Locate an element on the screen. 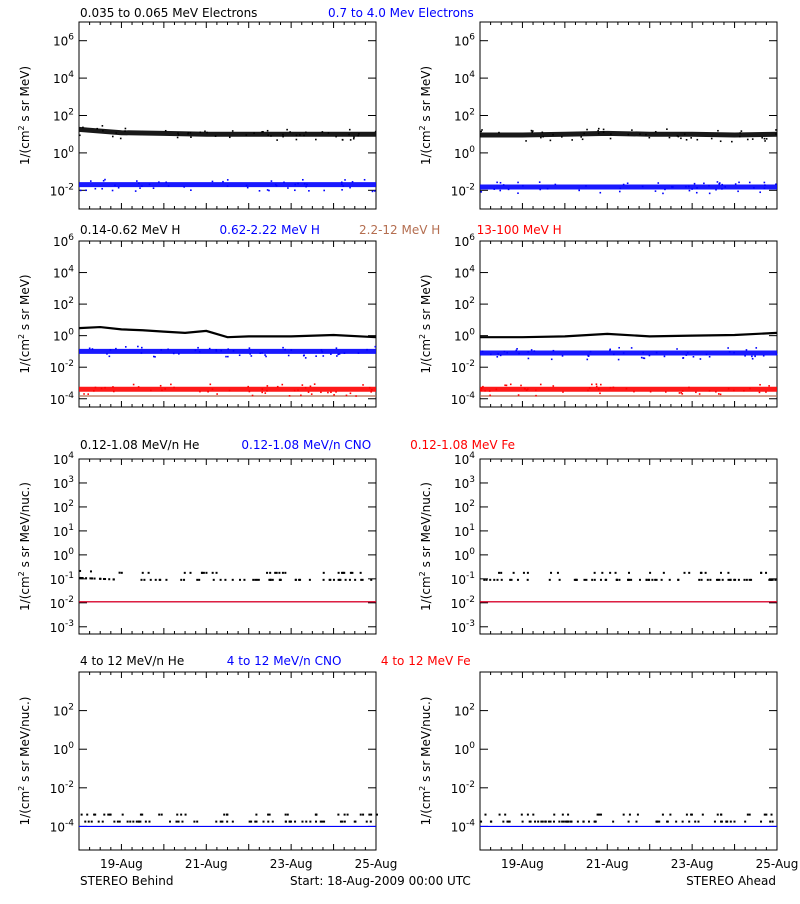 The height and width of the screenshot is (904, 800). y-tick-label: 10² is located at coordinates (464, 116).